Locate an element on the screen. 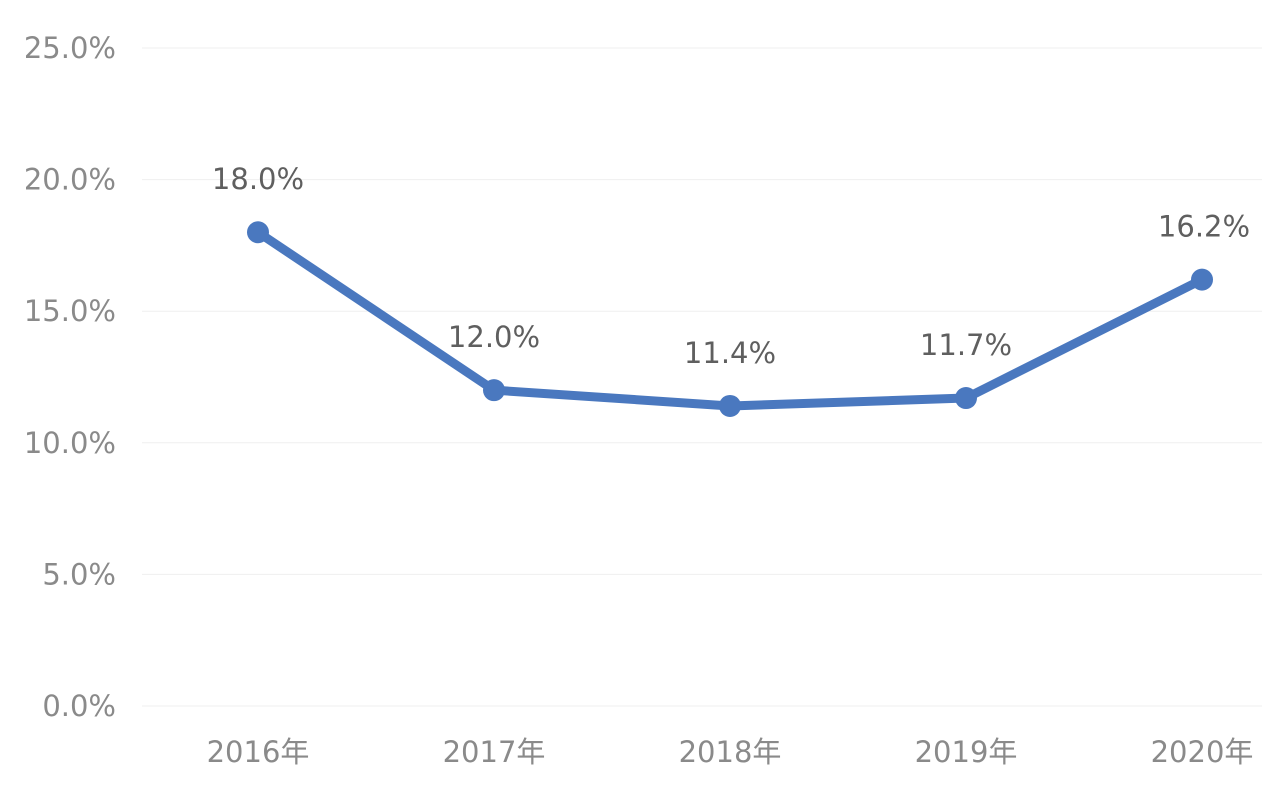 This screenshot has width=1262, height=787. data-label: 12.0% is located at coordinates (494, 337).